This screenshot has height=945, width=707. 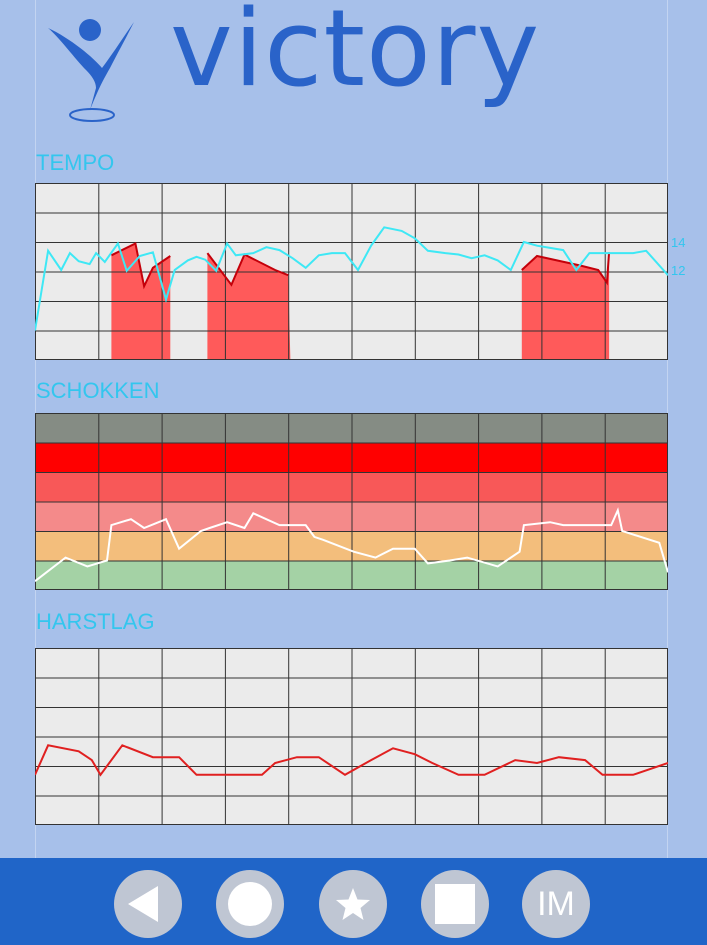 I want to click on tempo-axis-label-12: 12, so click(x=678, y=270).